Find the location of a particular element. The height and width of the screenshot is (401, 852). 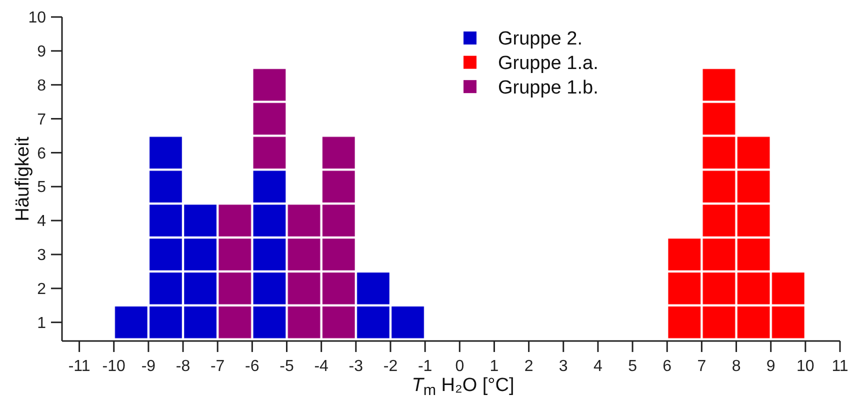

y-tick-label: 3 is located at coordinates (41, 255).